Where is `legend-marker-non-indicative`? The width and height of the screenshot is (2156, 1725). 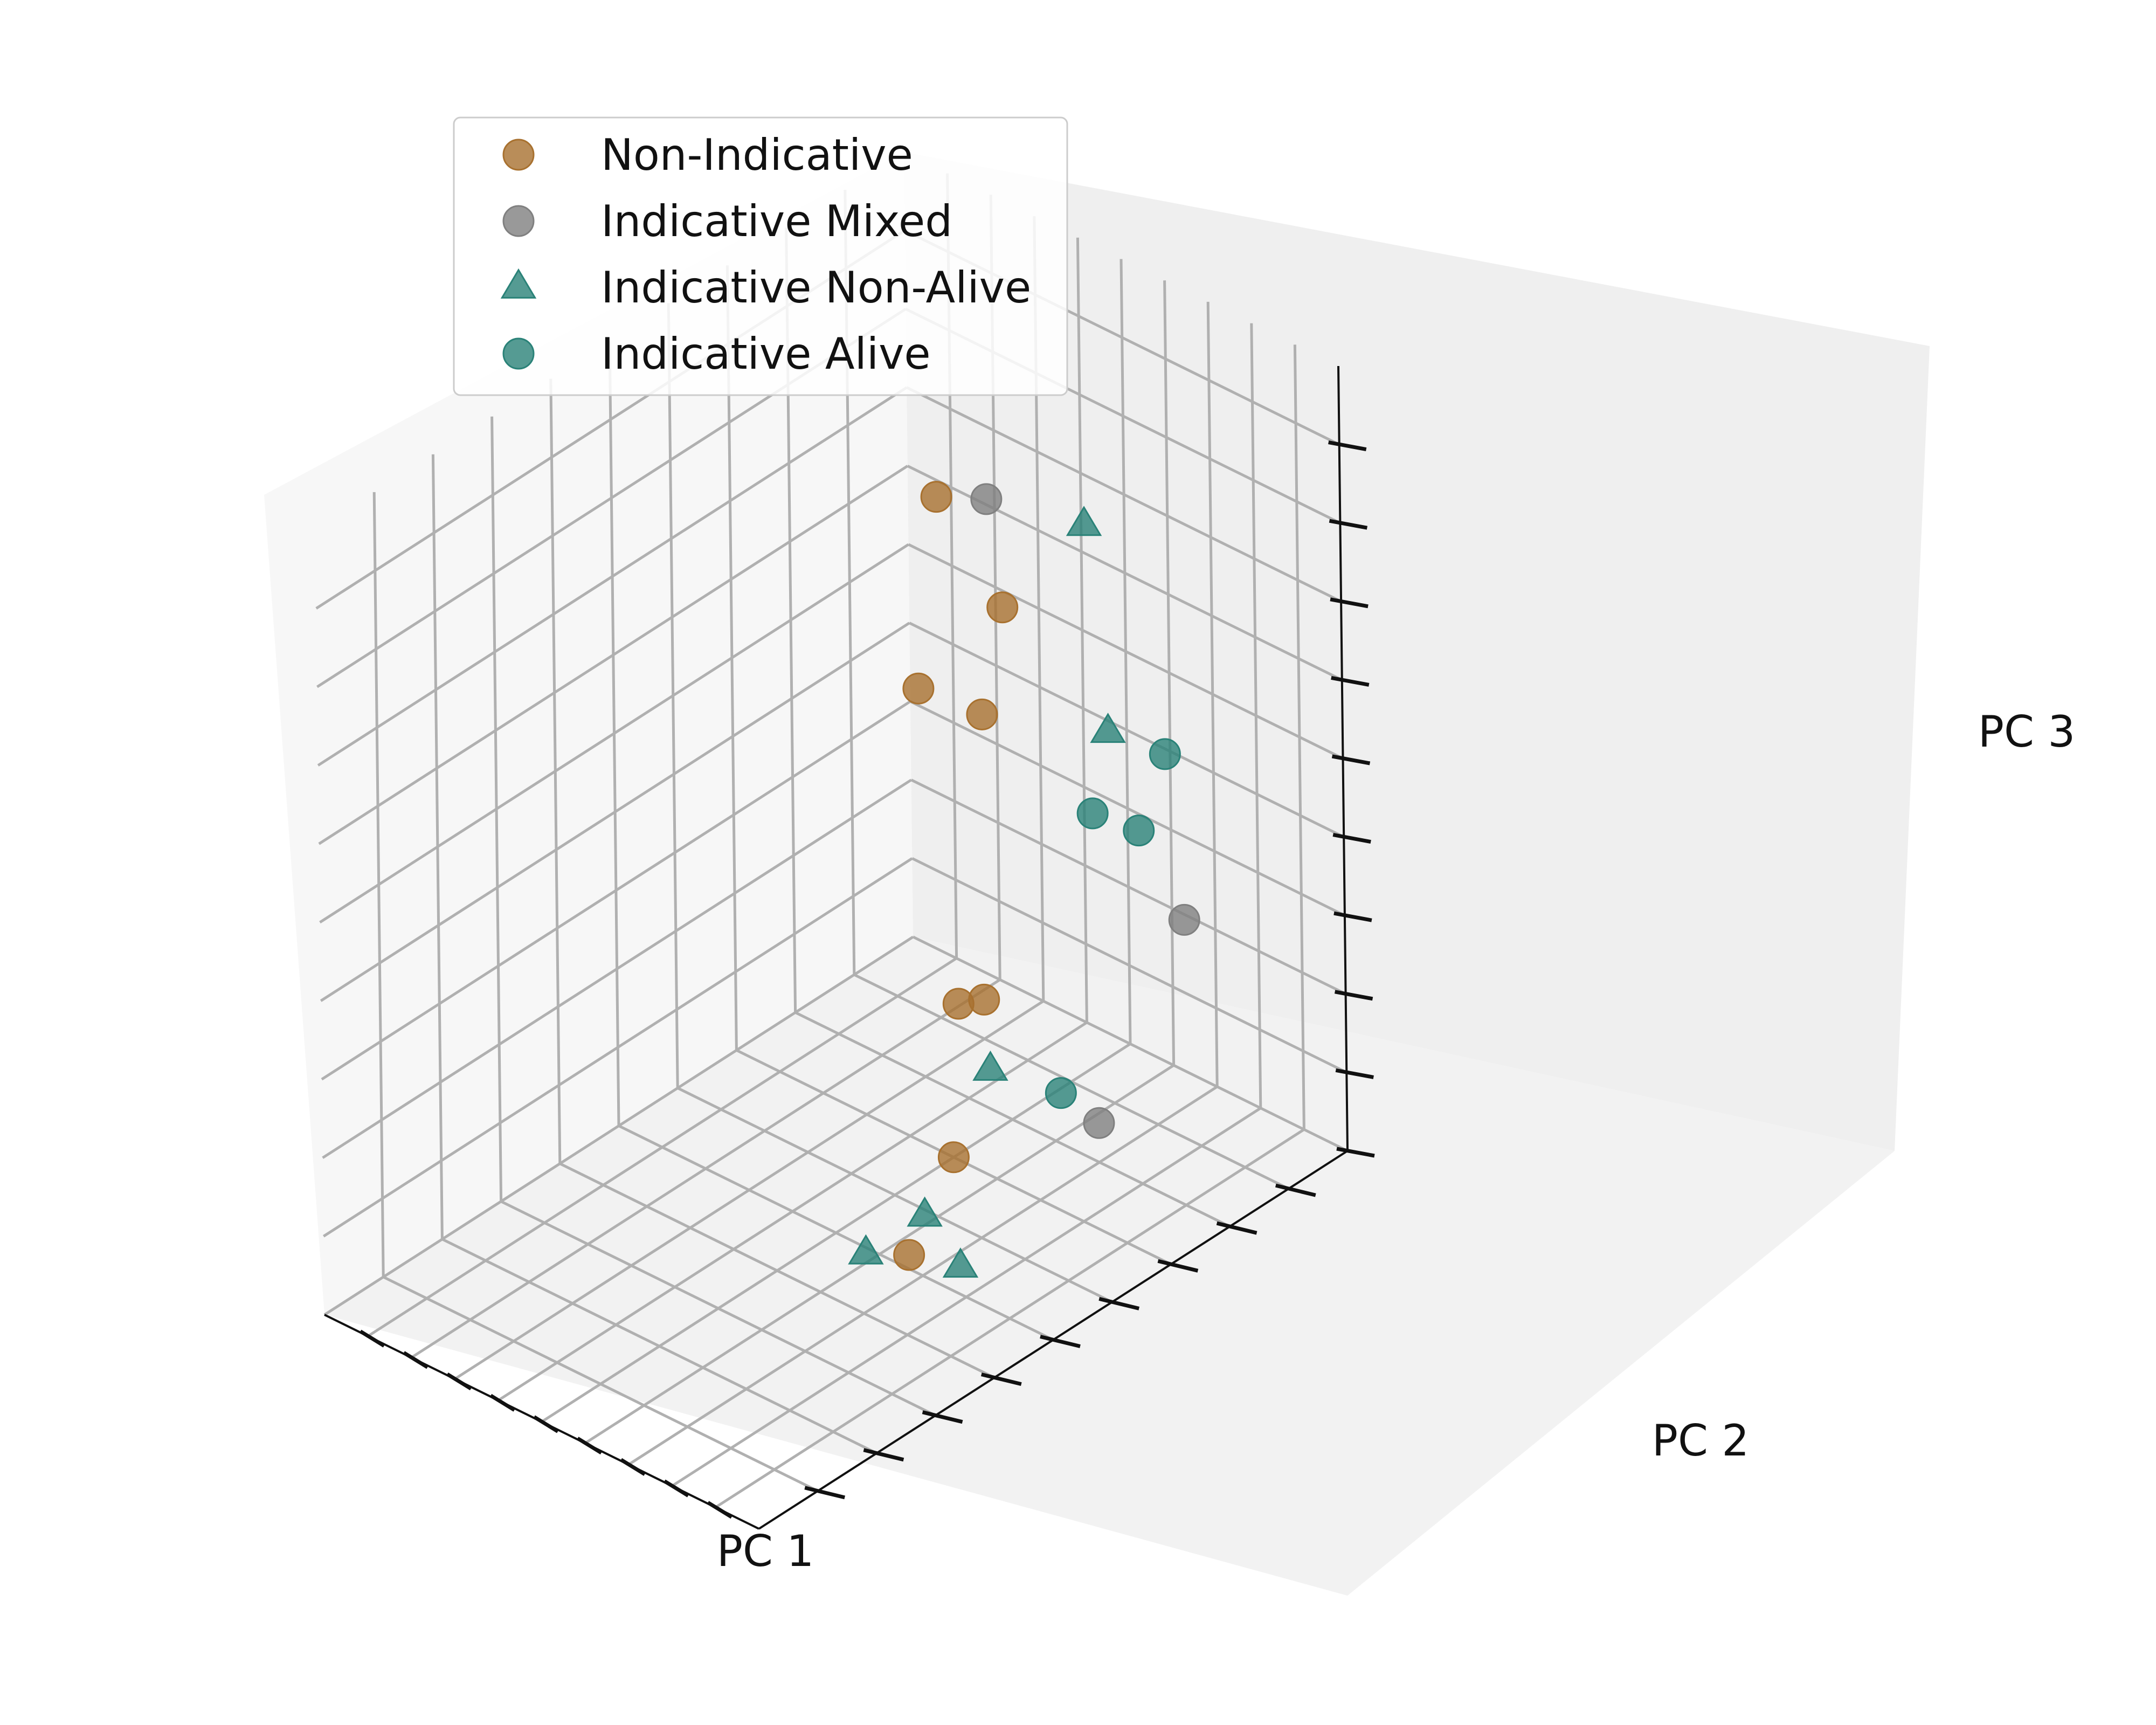
legend-marker-non-indicative is located at coordinates (518, 155).